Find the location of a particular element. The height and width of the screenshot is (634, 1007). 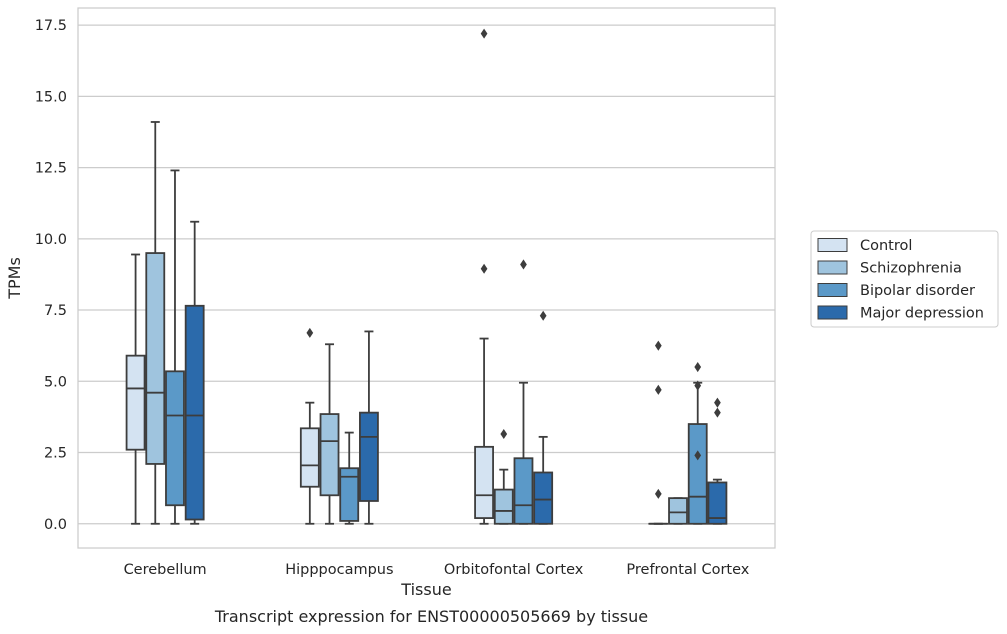

y-tick-label: 5.0 is located at coordinates (55, 382).